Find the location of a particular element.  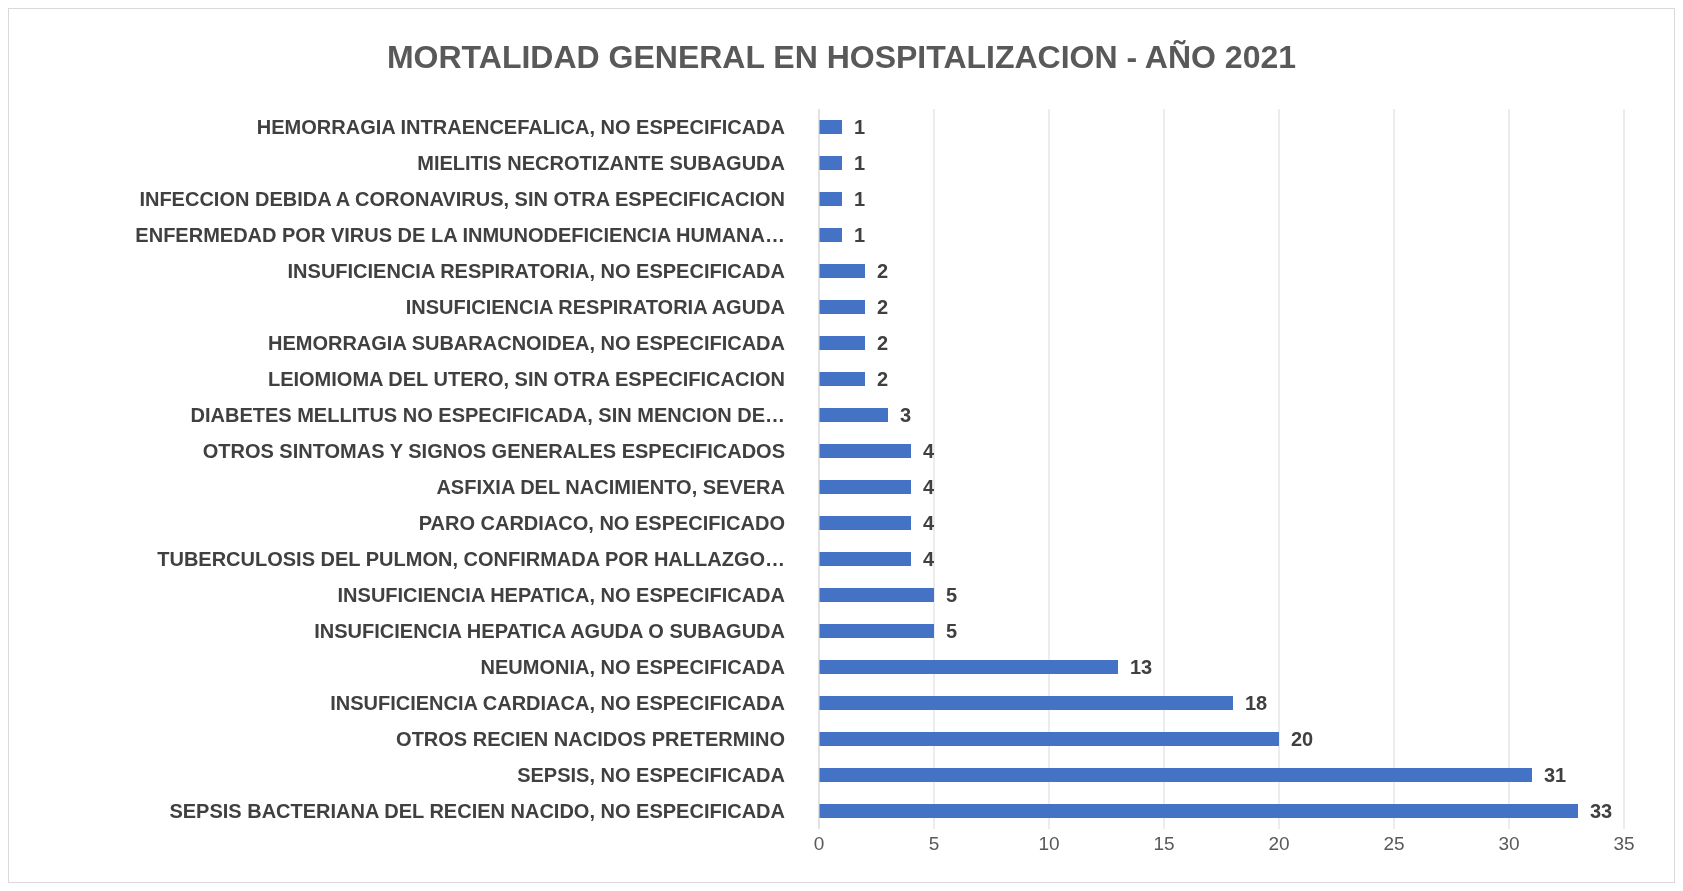

y-tick-label: INSUFICIENCIA CARDIACA, NO ESPECIFICADA is located at coordinates (557, 703).